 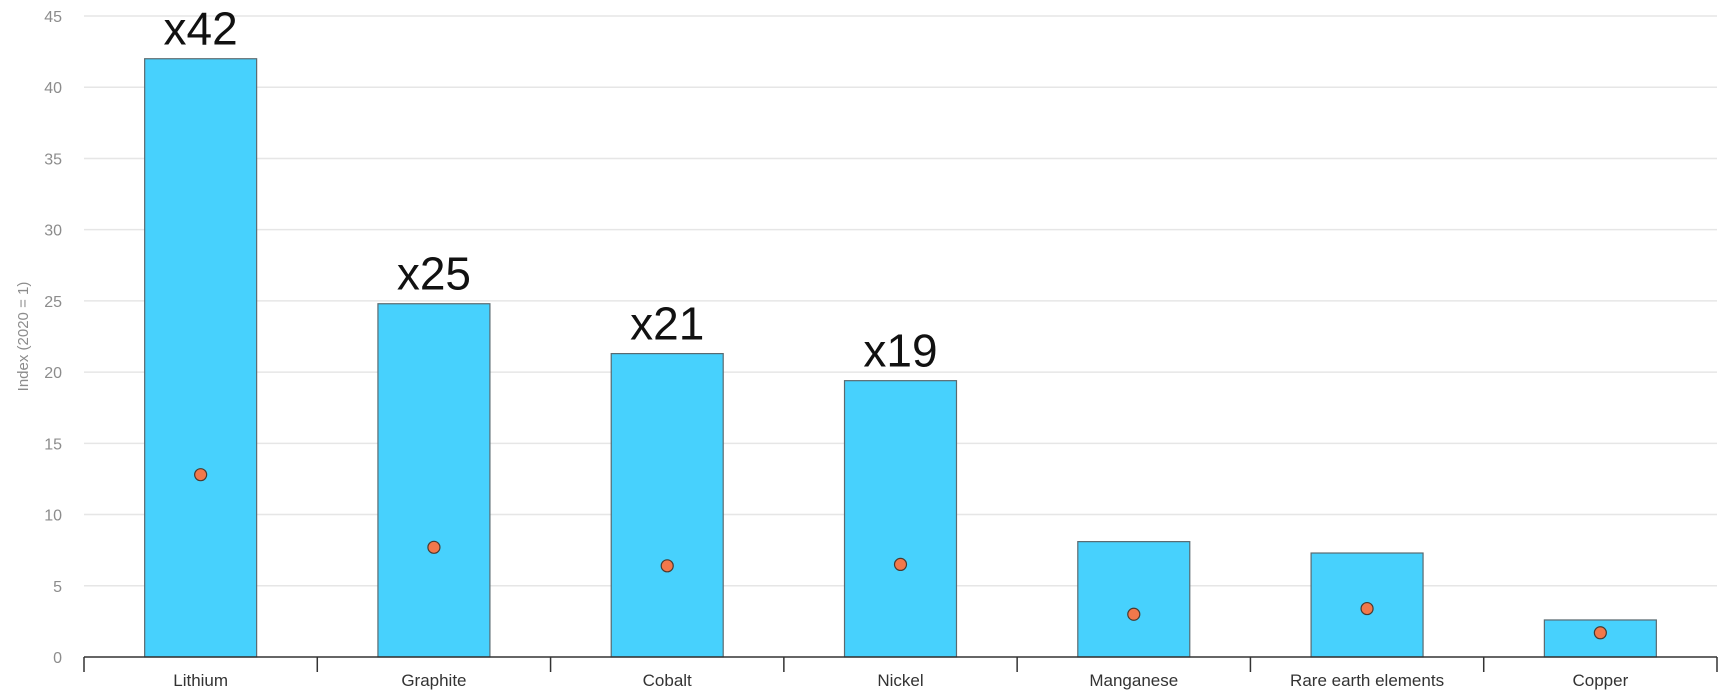 What do you see at coordinates (900, 351) in the screenshot?
I see `annotation-label: x19` at bounding box center [900, 351].